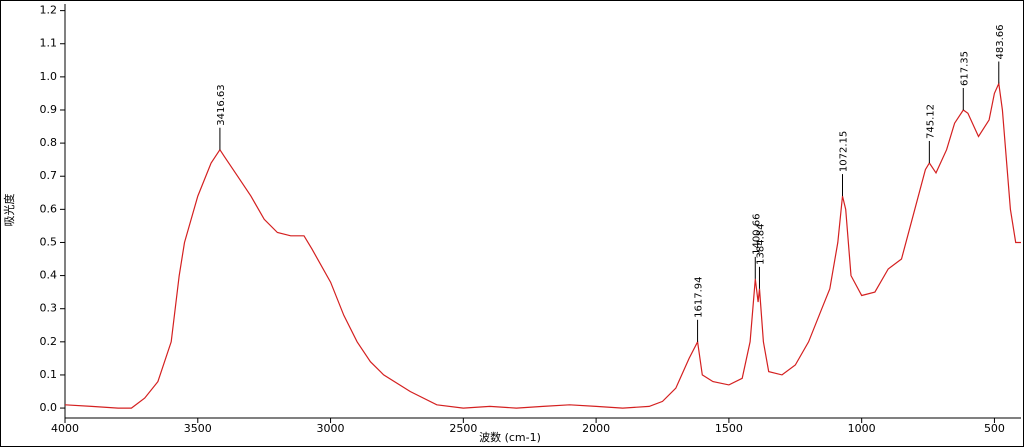 This screenshot has width=1024, height=447. Describe the element at coordinates (198, 428) in the screenshot. I see `x-tick-label: 3500` at that location.